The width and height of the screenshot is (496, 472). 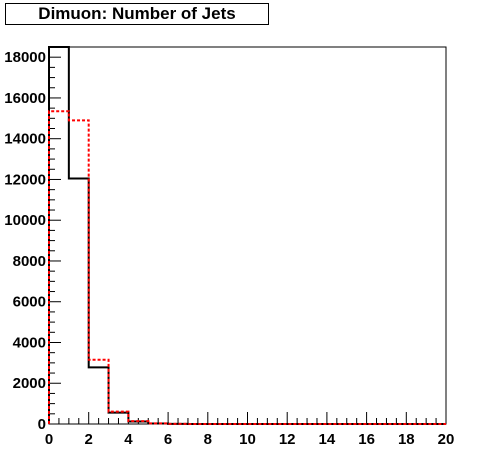 What do you see at coordinates (25, 220) in the screenshot?
I see `y-tick-label: 10000` at bounding box center [25, 220].